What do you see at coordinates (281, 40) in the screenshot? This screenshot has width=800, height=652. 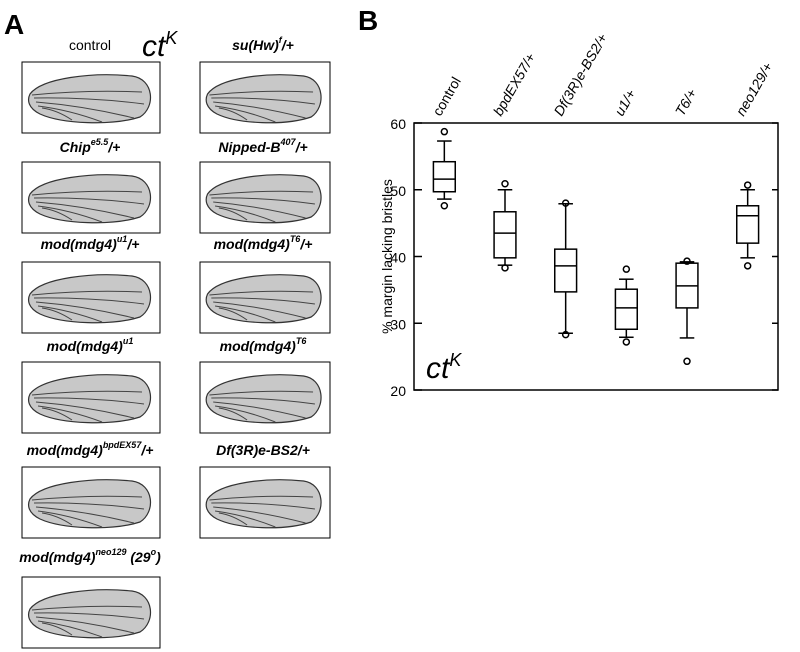 I see `label-part: f` at bounding box center [281, 40].